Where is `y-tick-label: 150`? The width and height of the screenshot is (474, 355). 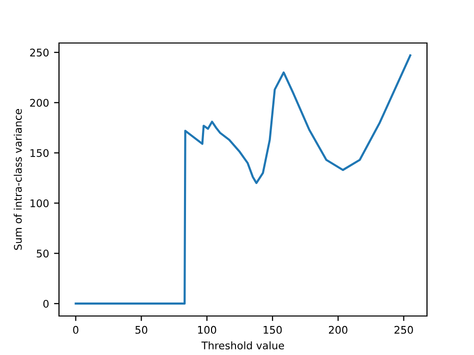
y-tick-label: 150 is located at coordinates (39, 153).